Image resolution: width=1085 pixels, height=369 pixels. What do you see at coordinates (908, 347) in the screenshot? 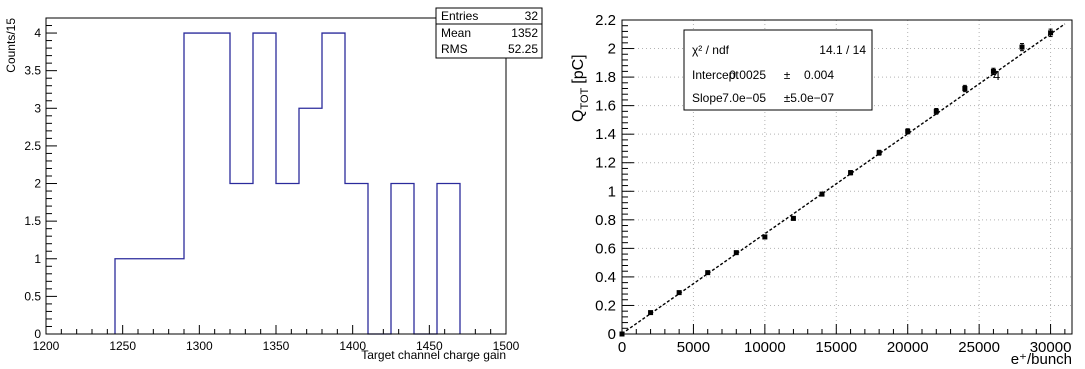
I see `scatter-x-tick-label: 20000` at bounding box center [908, 347].